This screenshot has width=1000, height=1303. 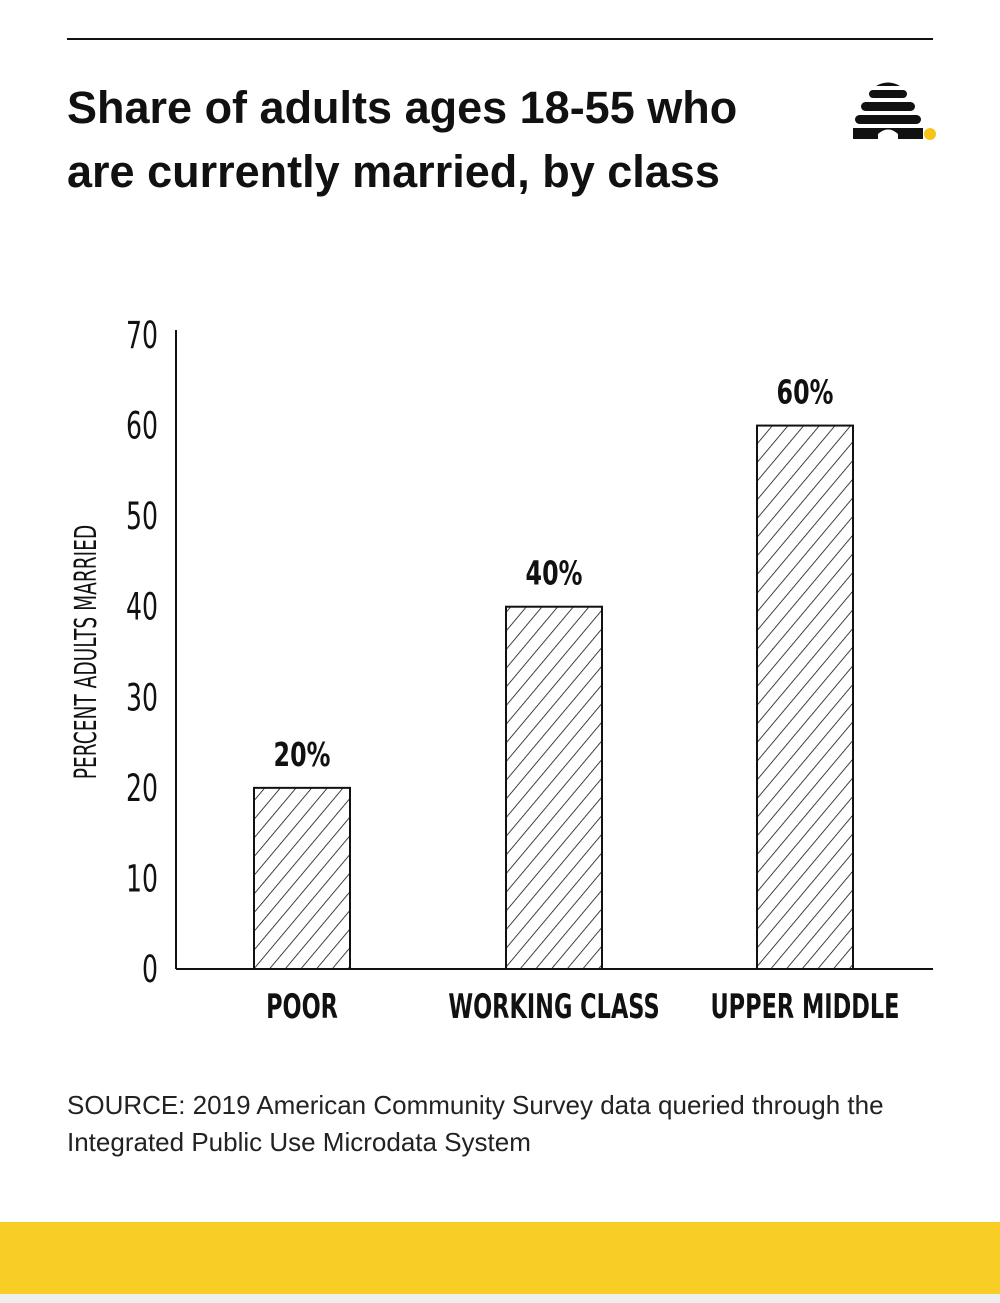 What do you see at coordinates (500, 1258) in the screenshot?
I see `bottom-accent-band` at bounding box center [500, 1258].